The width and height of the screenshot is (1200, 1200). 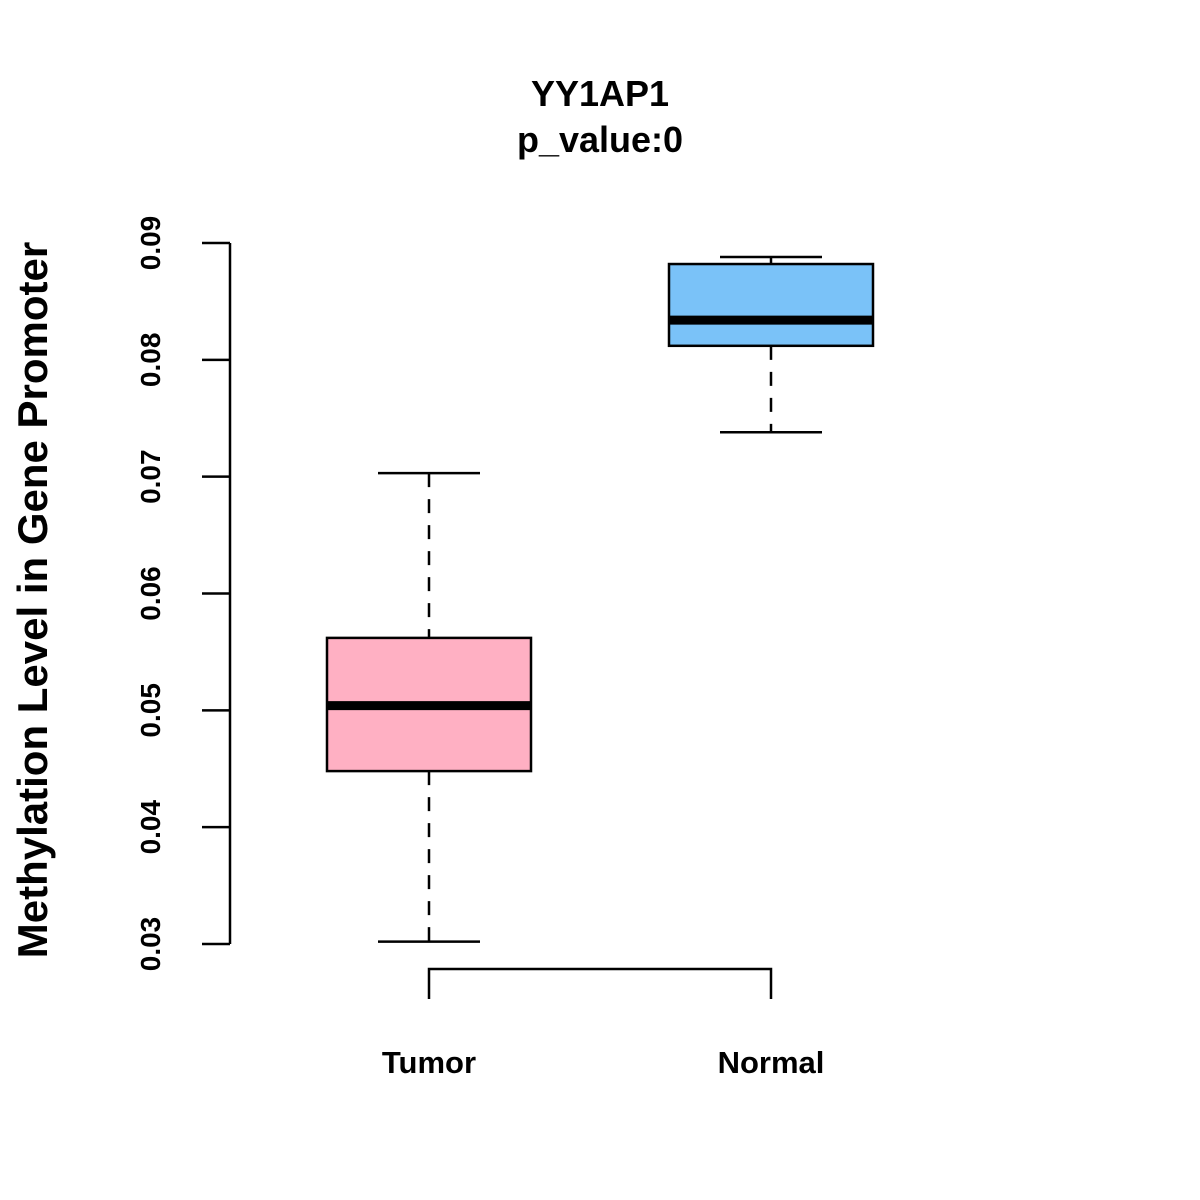 I want to click on comparison-bracket, so click(x=600, y=983).